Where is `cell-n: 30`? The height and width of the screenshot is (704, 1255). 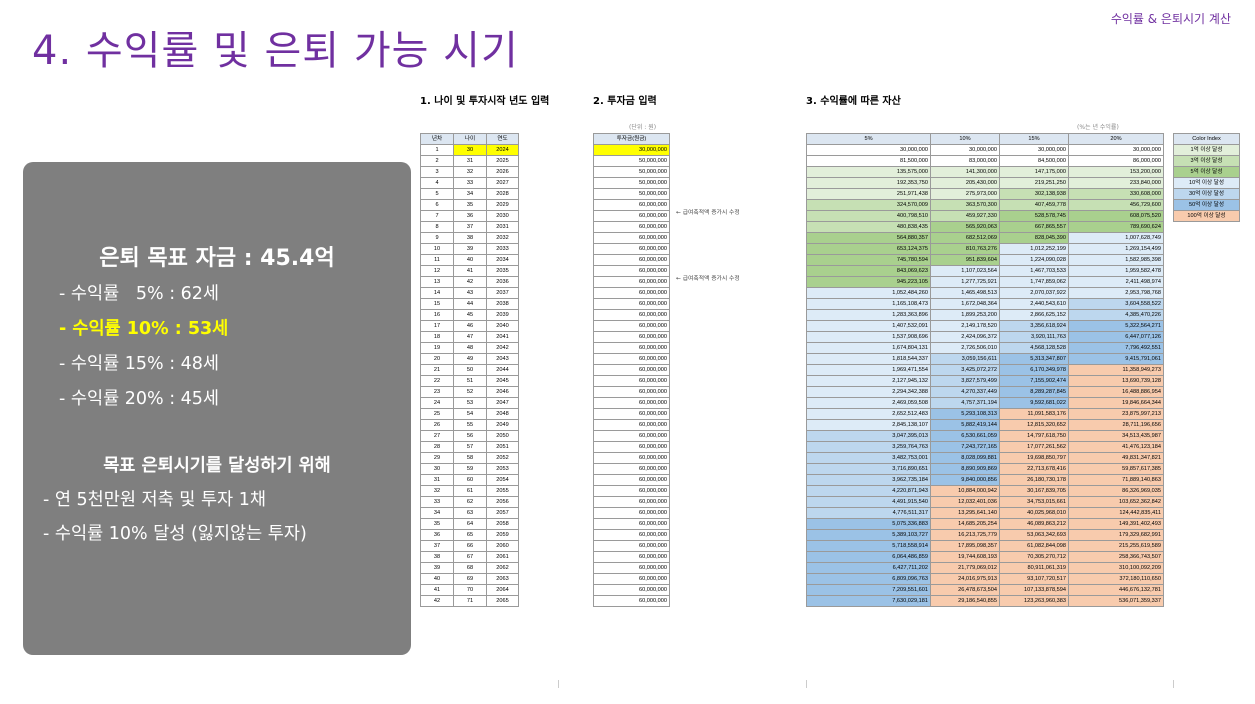
cell-n: 30 is located at coordinates (437, 469).